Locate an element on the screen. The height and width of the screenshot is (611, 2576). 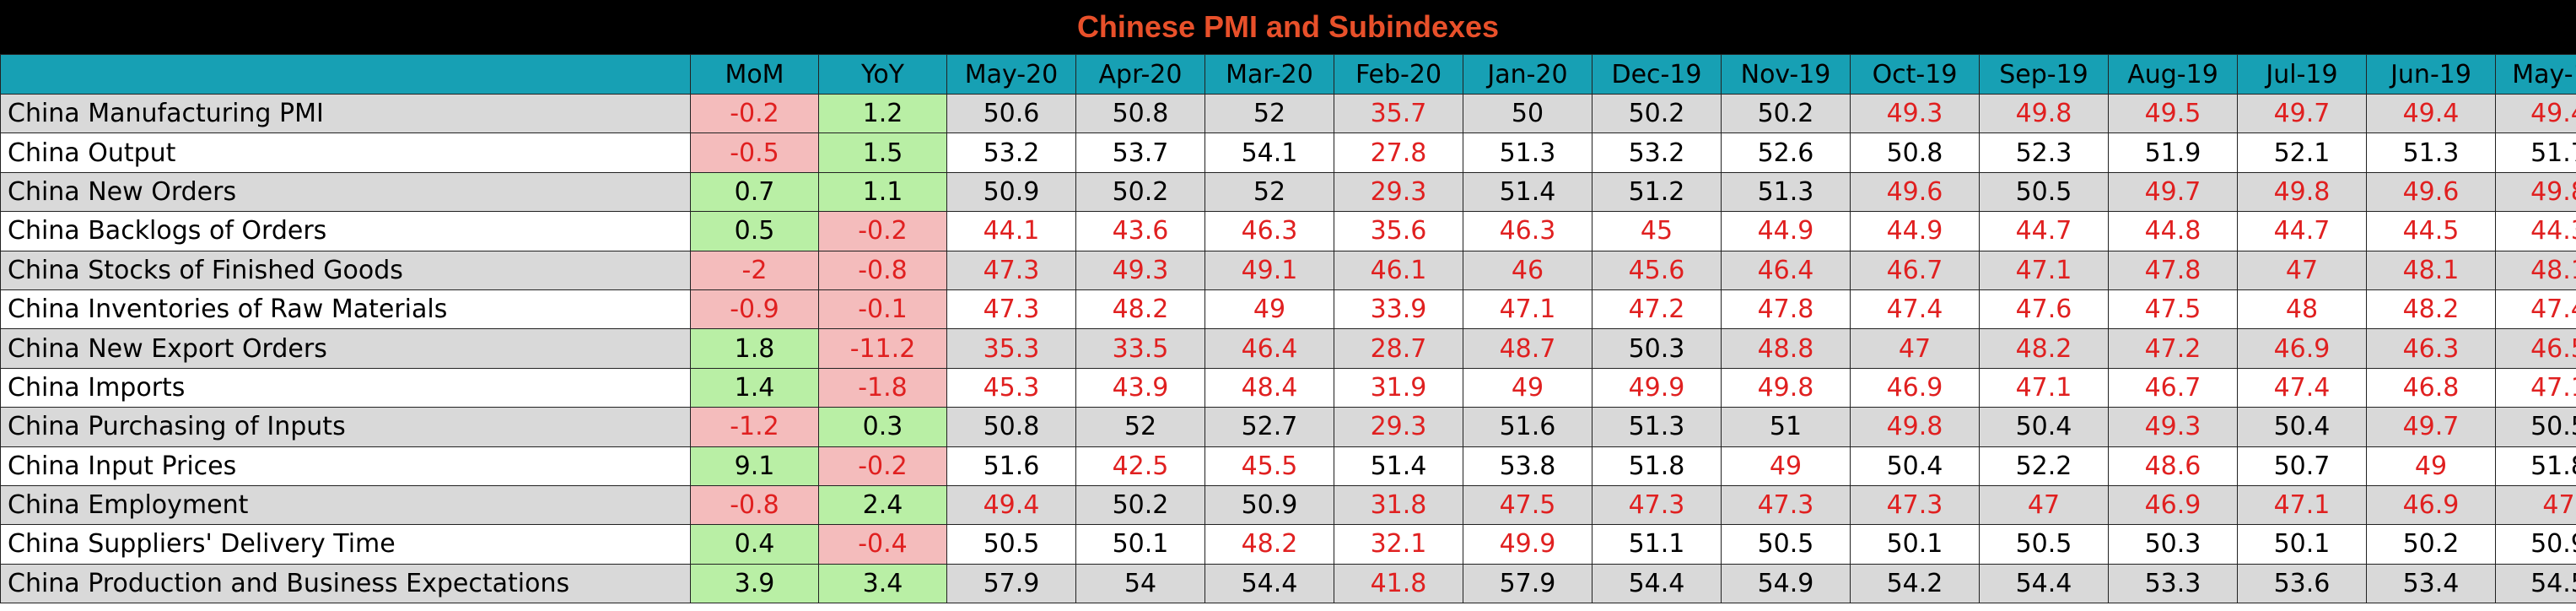
value-cell: 49.6 is located at coordinates (1915, 192).